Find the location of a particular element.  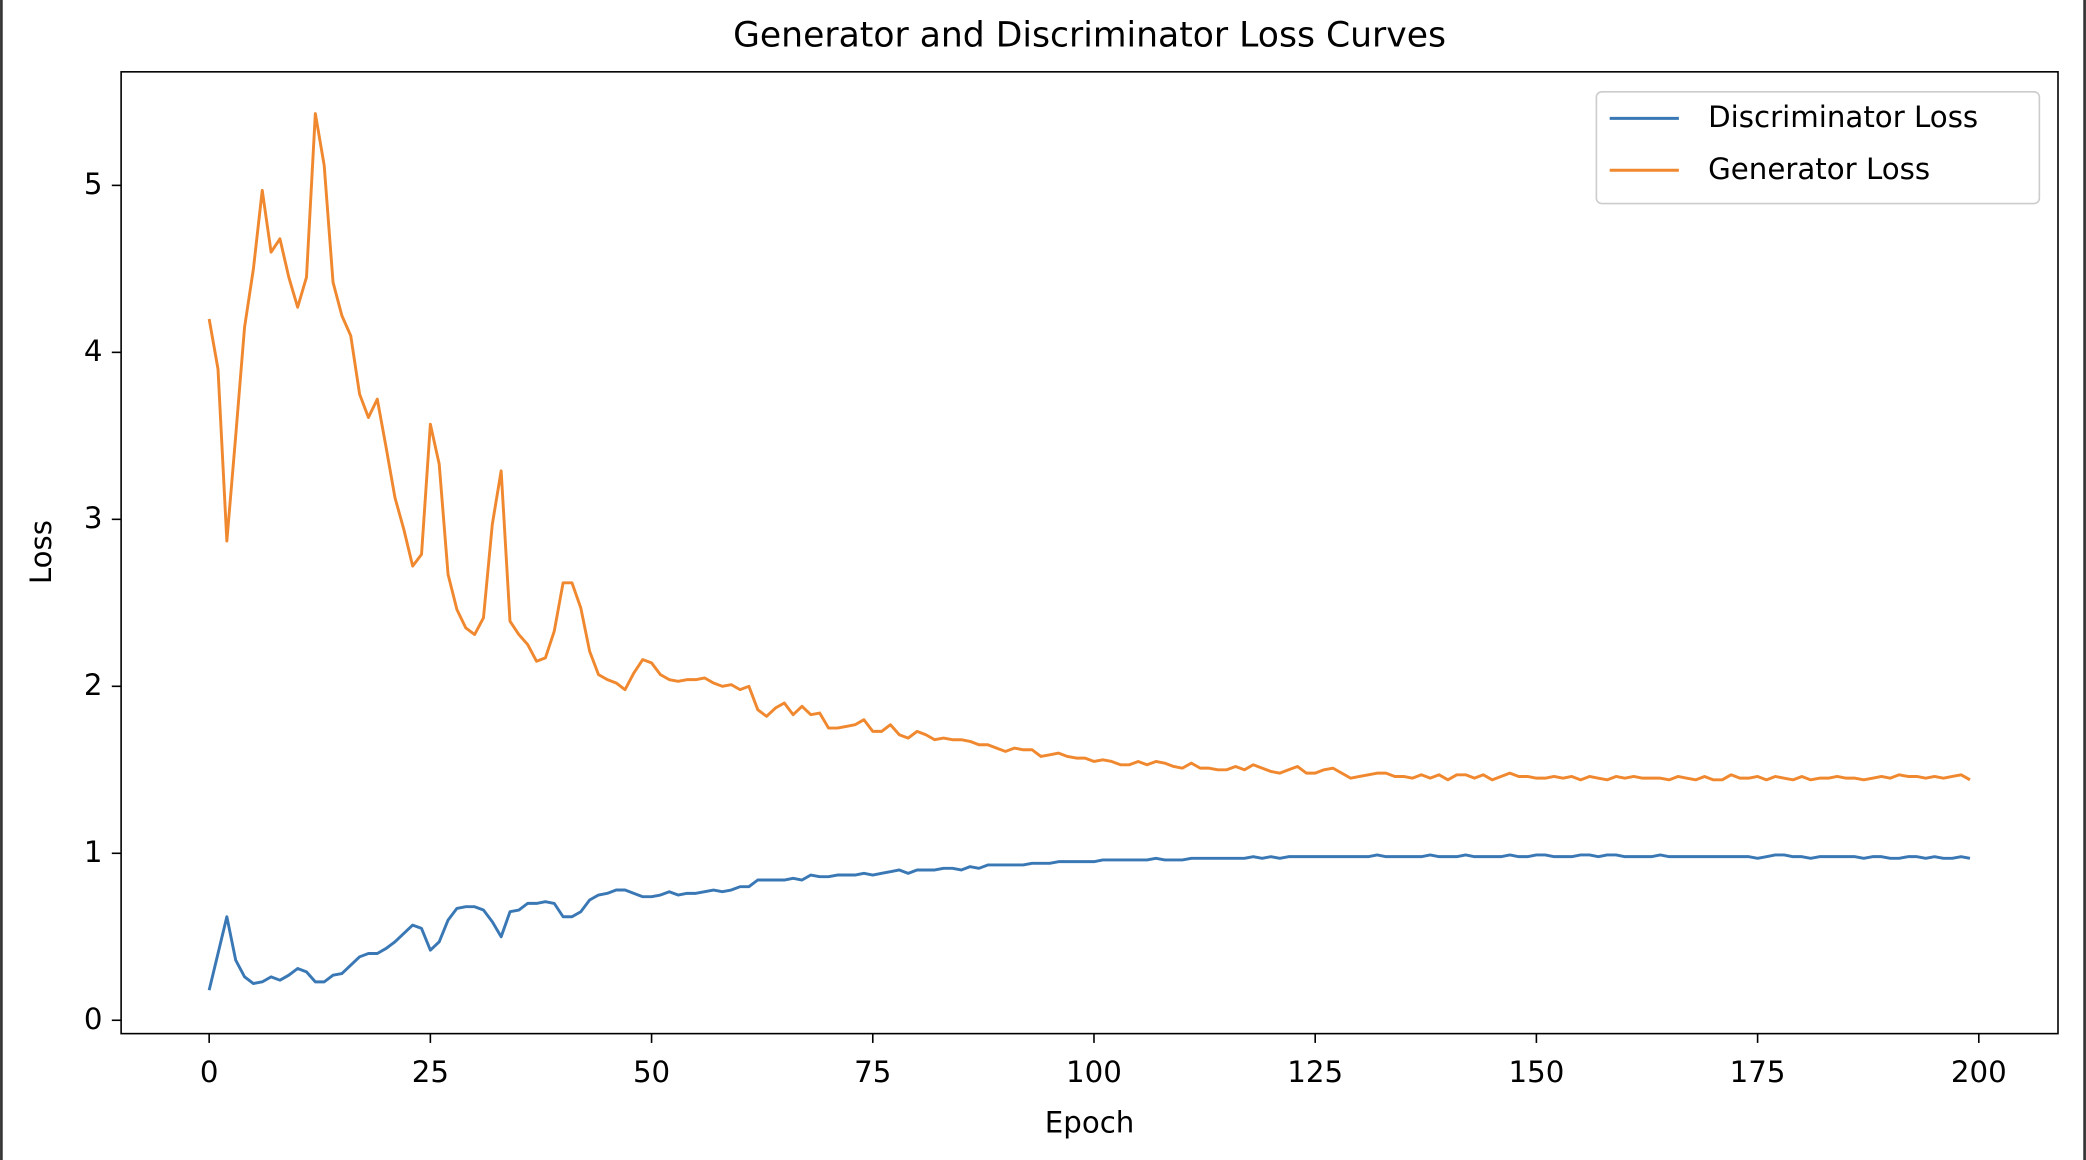

y-axis-label: Loss is located at coordinates (41, 552).